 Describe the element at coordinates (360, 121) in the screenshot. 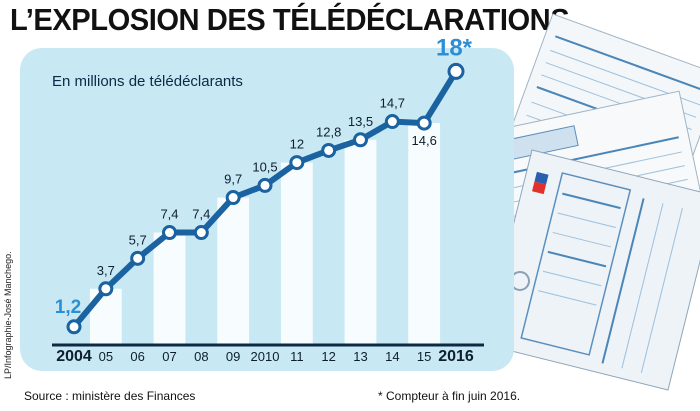

I see `data-label-13: 13,5` at that location.